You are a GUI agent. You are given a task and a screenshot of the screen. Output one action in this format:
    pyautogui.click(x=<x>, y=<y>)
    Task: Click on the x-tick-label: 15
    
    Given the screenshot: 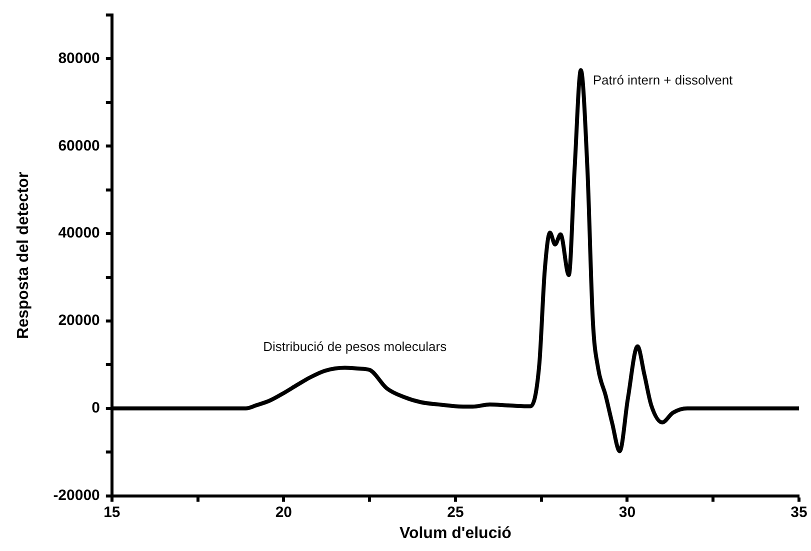 What is the action you would take?
    pyautogui.click(x=112, y=512)
    